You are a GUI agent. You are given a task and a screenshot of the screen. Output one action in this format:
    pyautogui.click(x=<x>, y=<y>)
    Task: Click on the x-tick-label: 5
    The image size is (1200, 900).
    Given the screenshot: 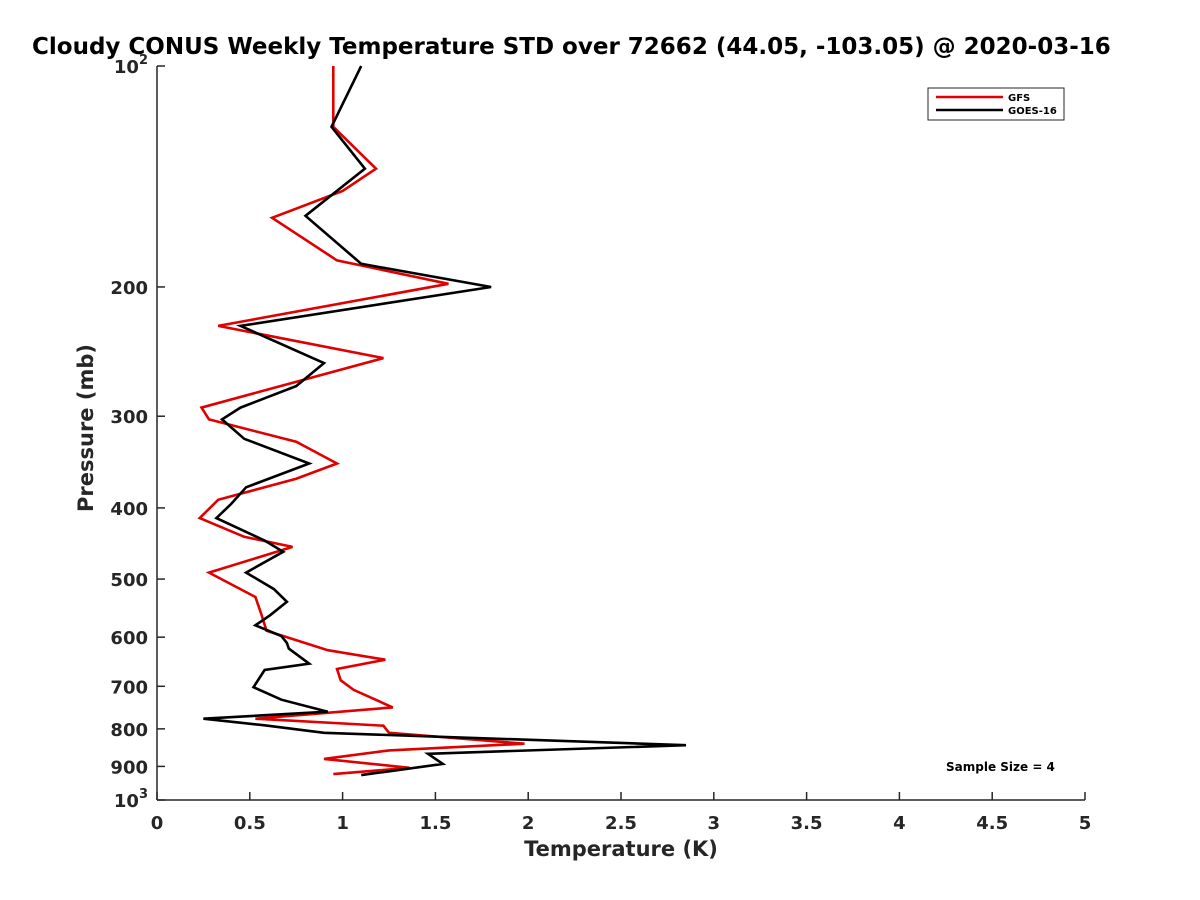 What is the action you would take?
    pyautogui.click(x=1085, y=823)
    